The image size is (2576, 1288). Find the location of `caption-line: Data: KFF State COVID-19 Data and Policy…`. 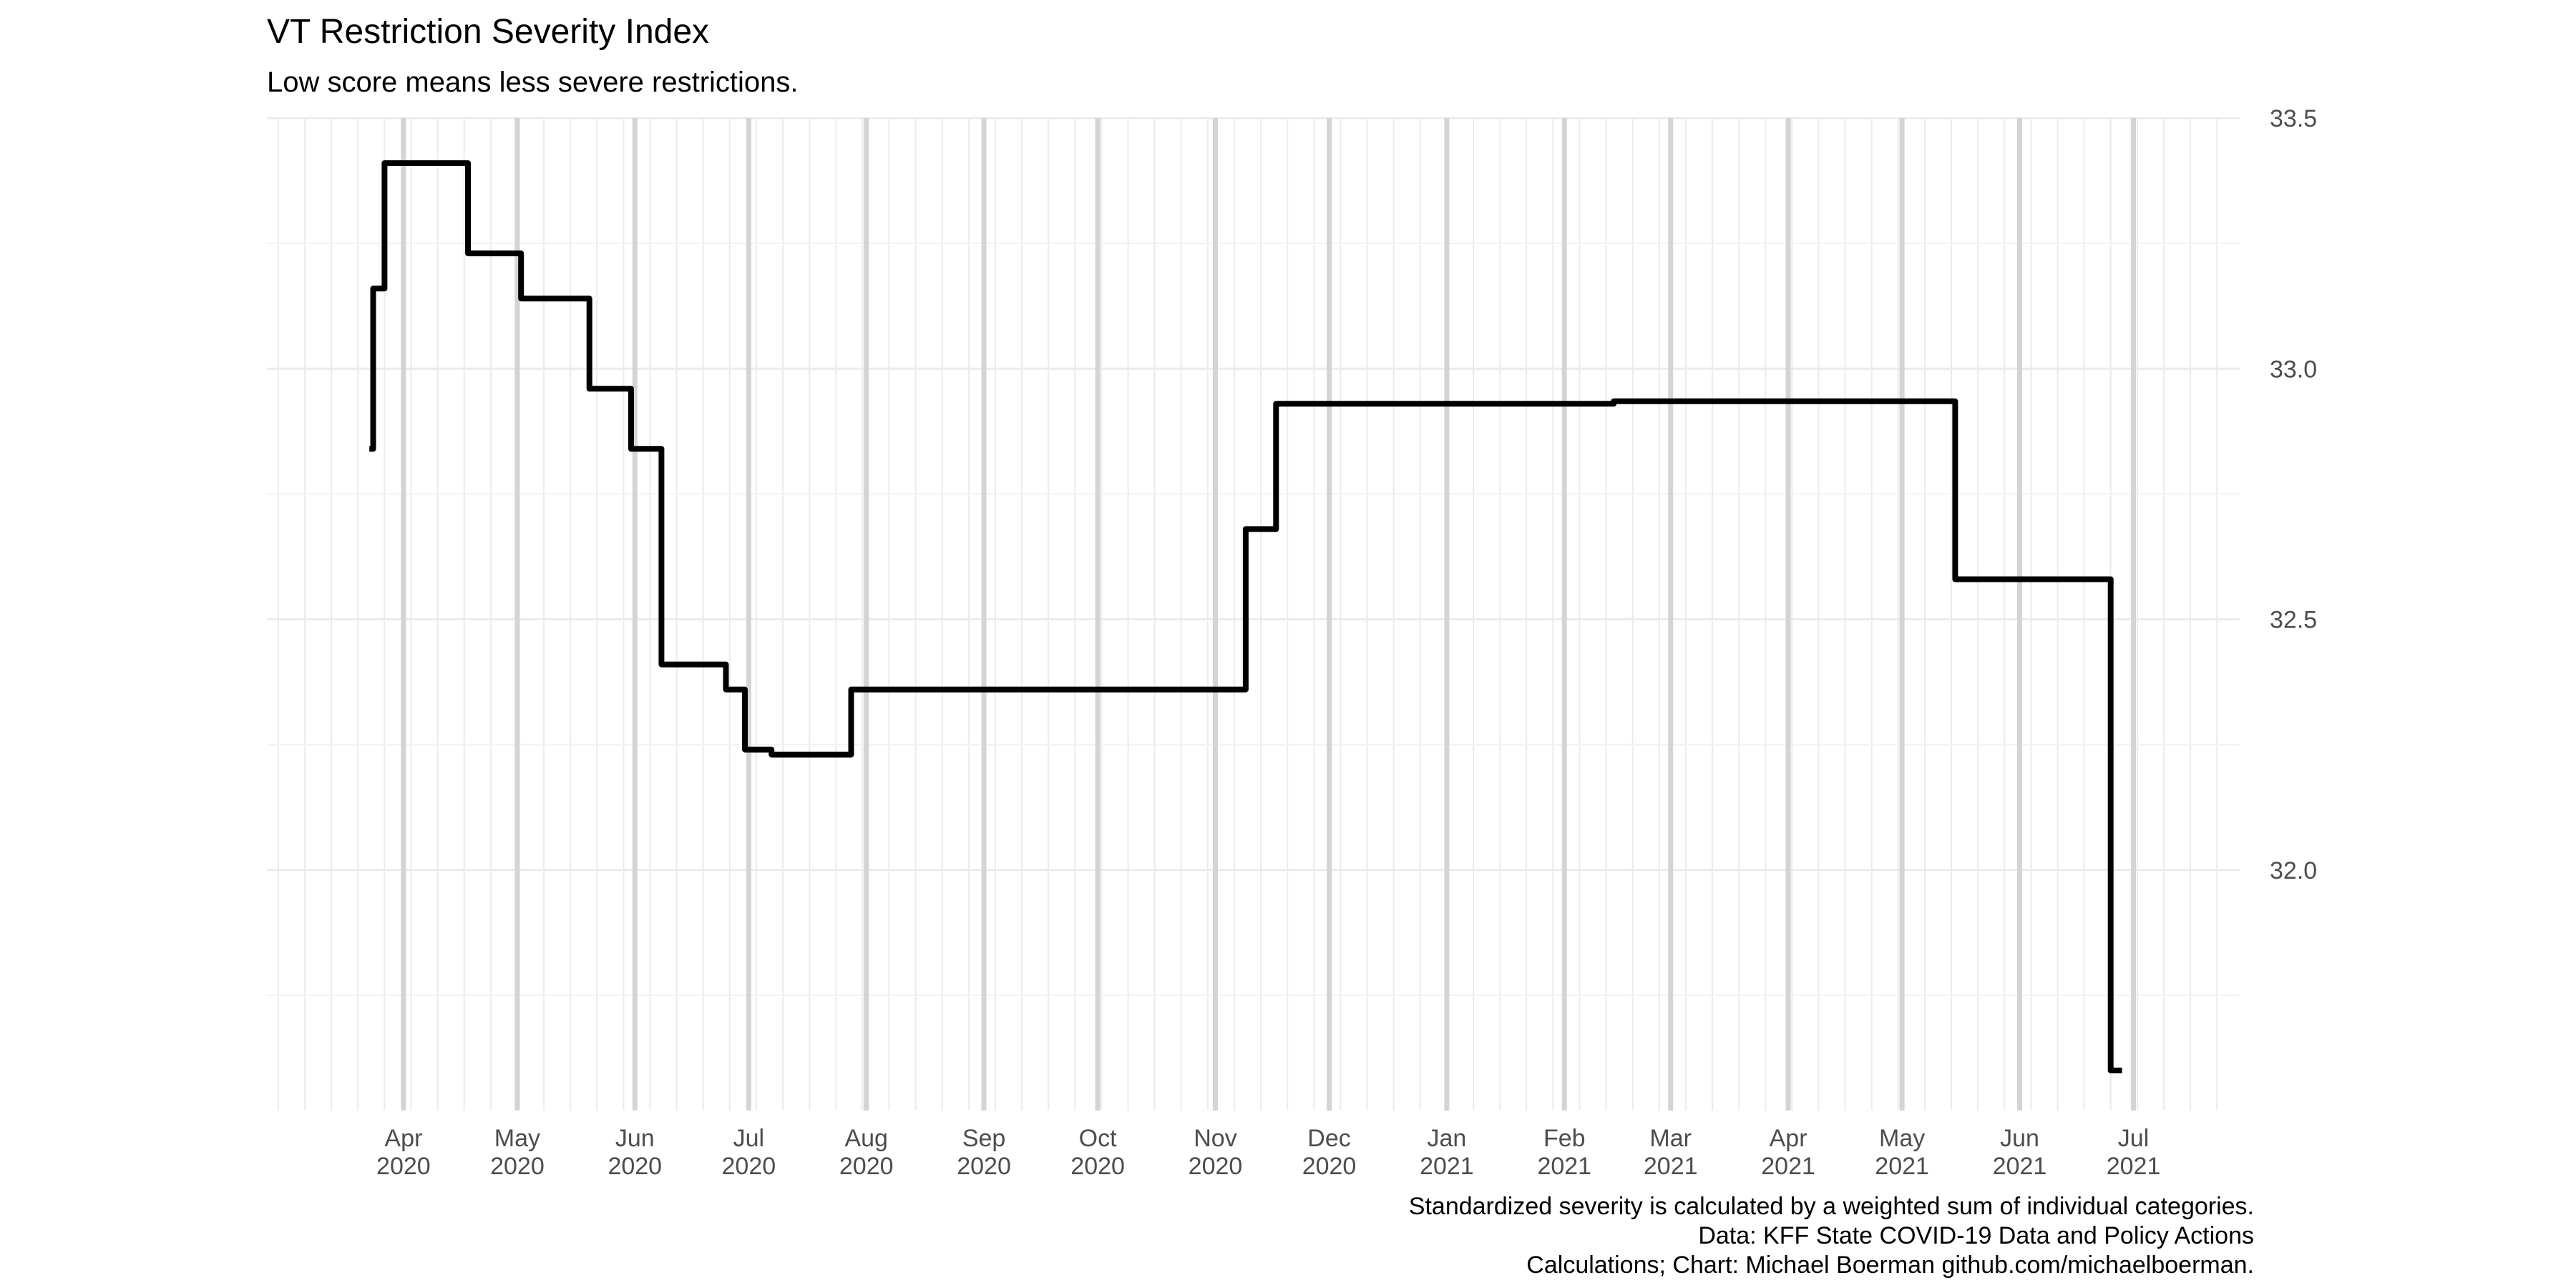

caption-line: Data: KFF State COVID-19 Data and Policy… is located at coordinates (1976, 1235).